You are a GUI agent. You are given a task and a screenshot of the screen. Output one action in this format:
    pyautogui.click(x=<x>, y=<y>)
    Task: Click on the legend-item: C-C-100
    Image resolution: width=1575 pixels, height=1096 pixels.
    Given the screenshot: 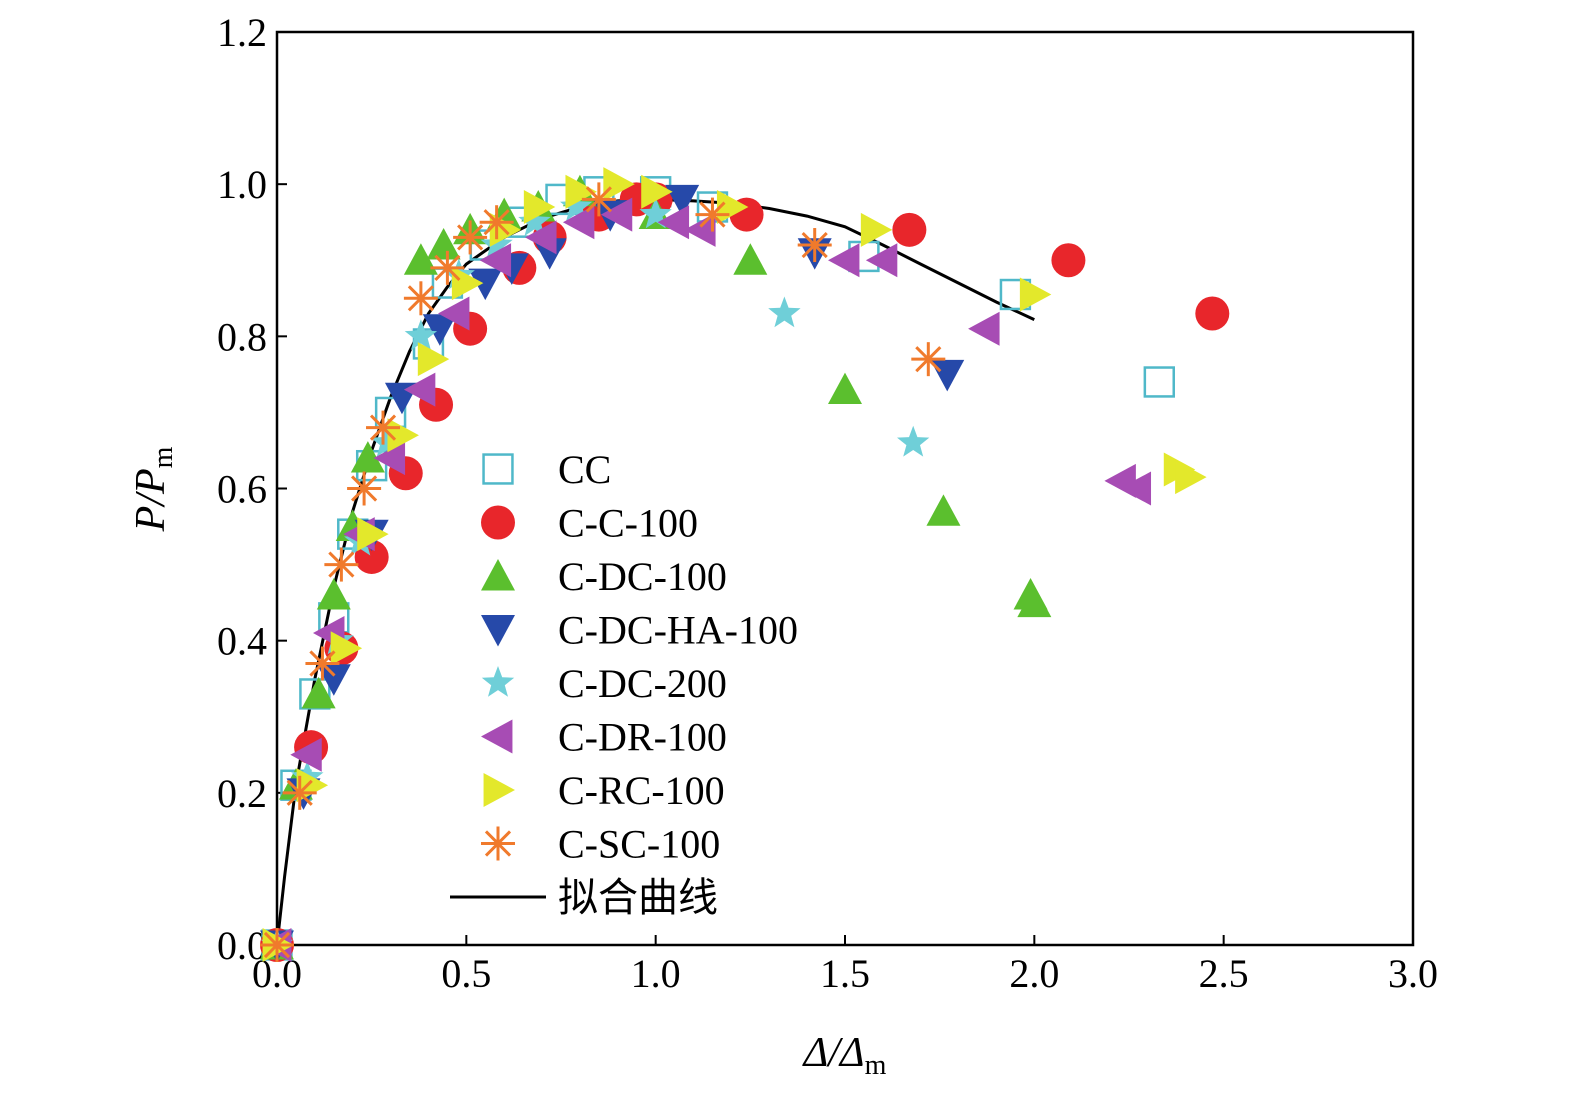 What is the action you would take?
    pyautogui.click(x=589, y=523)
    